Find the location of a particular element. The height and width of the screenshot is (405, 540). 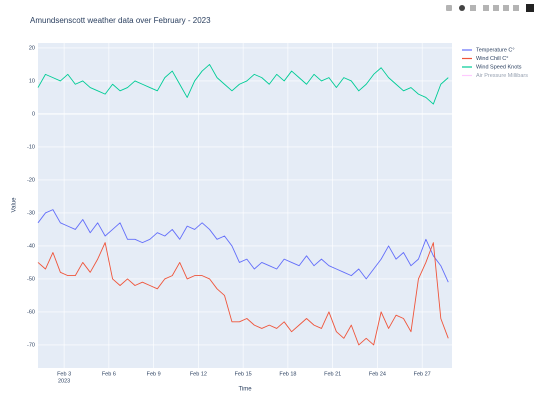

x-tick-label: Feb 21 is located at coordinates (332, 374).